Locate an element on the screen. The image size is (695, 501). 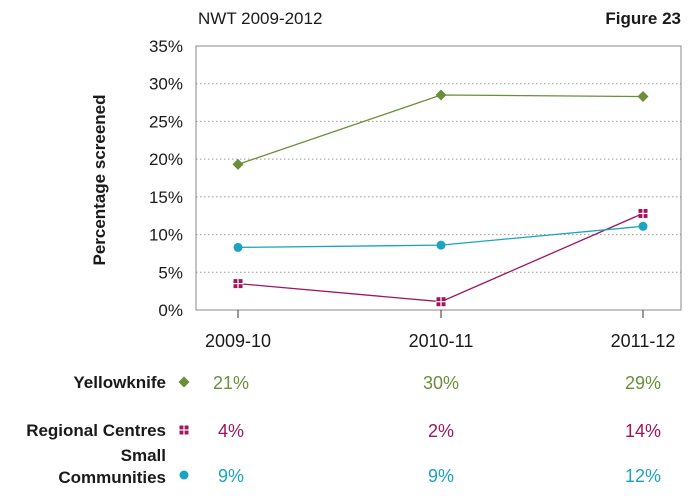
table-cell-value: 14% is located at coordinates (643, 431).